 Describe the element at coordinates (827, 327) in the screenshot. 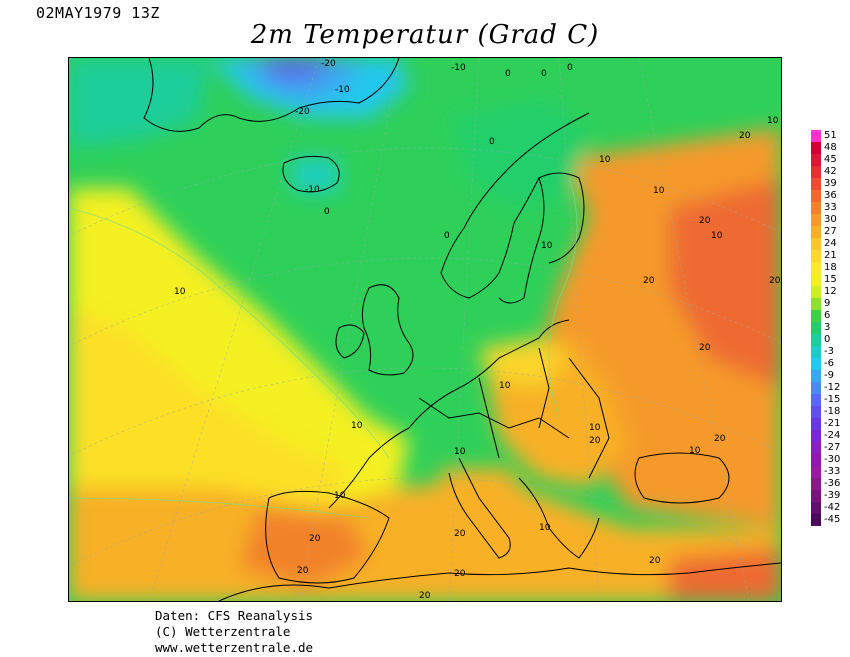

I see `colorbar-tick-label: 3` at that location.